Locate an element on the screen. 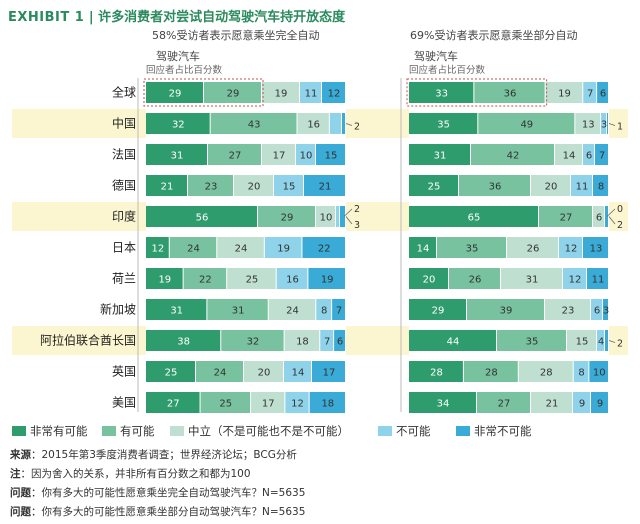 Image resolution: width=640 pixels, height=524 pixels. footnote-note: 注：因为舍入的关系，并非所有百分数之和都为100 is located at coordinates (130, 473).